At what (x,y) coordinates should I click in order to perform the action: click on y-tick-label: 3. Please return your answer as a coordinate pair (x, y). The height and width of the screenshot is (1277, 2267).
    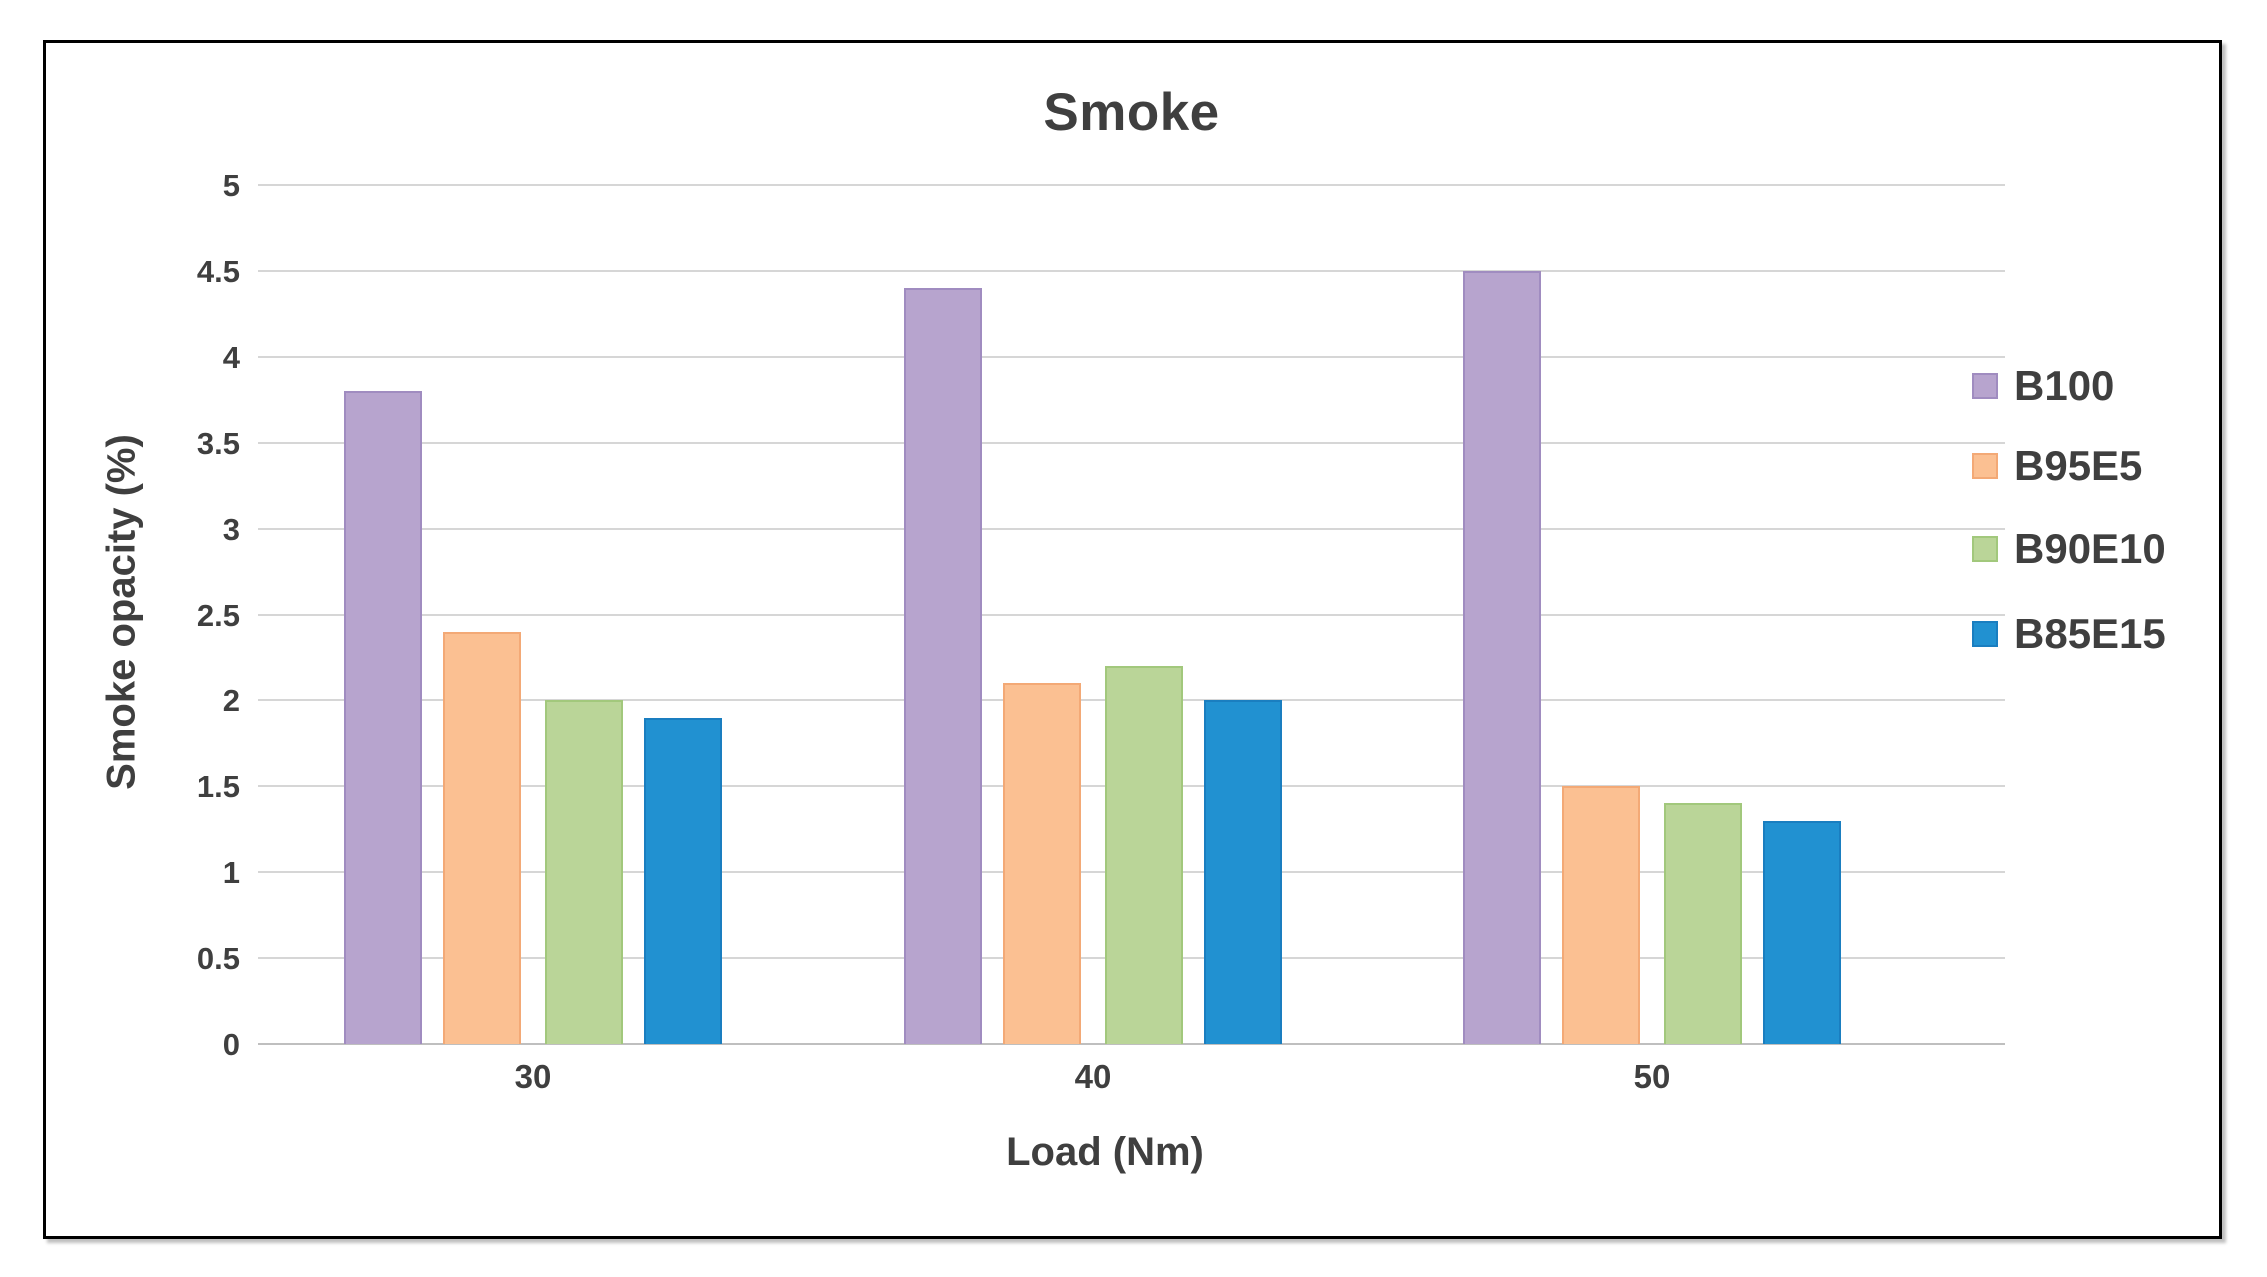
    Looking at the image, I should click on (231, 529).